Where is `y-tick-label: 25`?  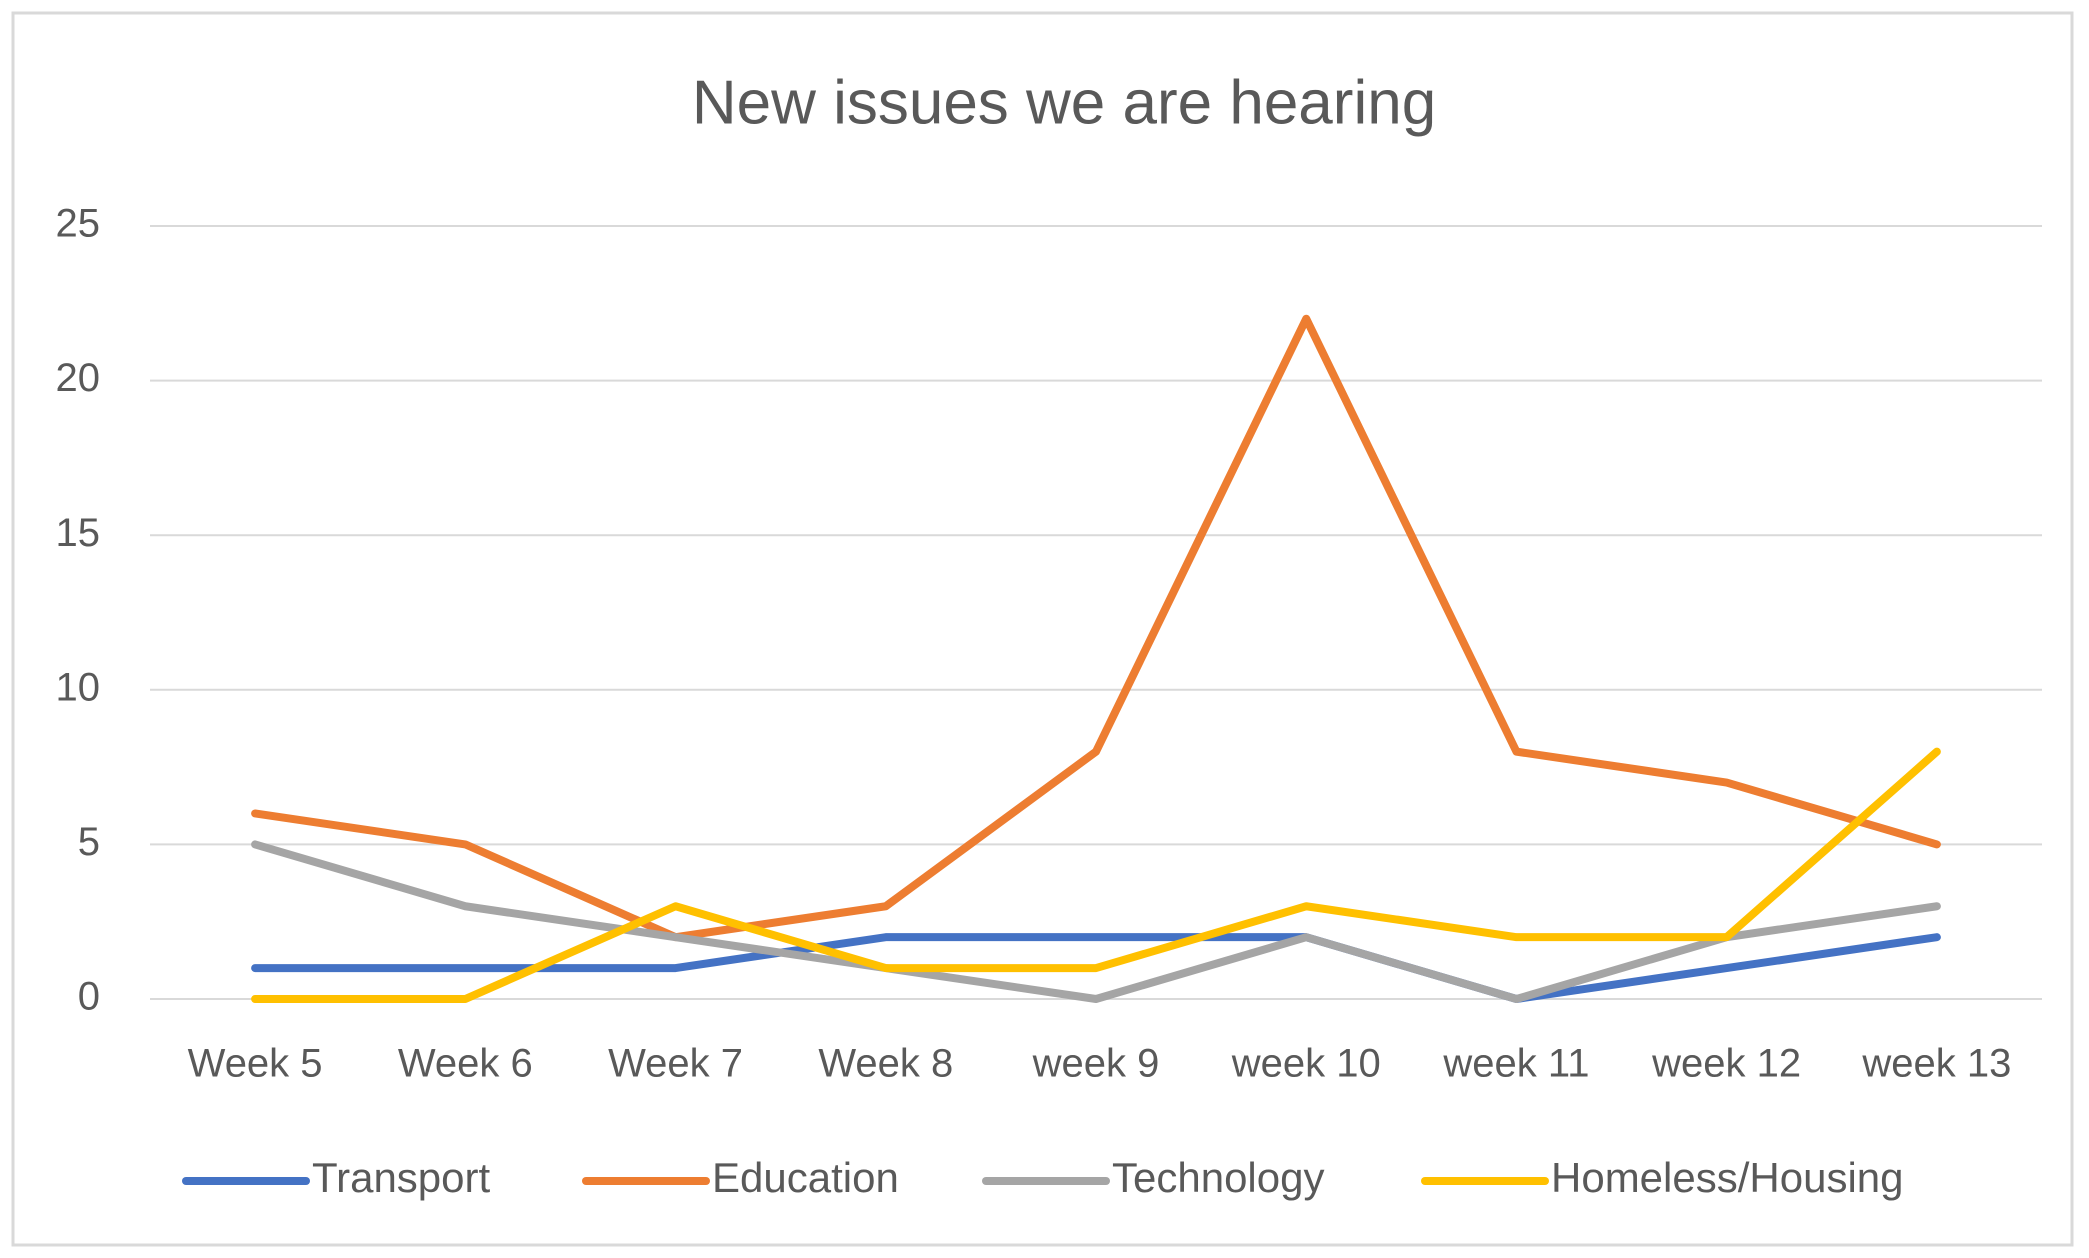
y-tick-label: 25 is located at coordinates (78, 224).